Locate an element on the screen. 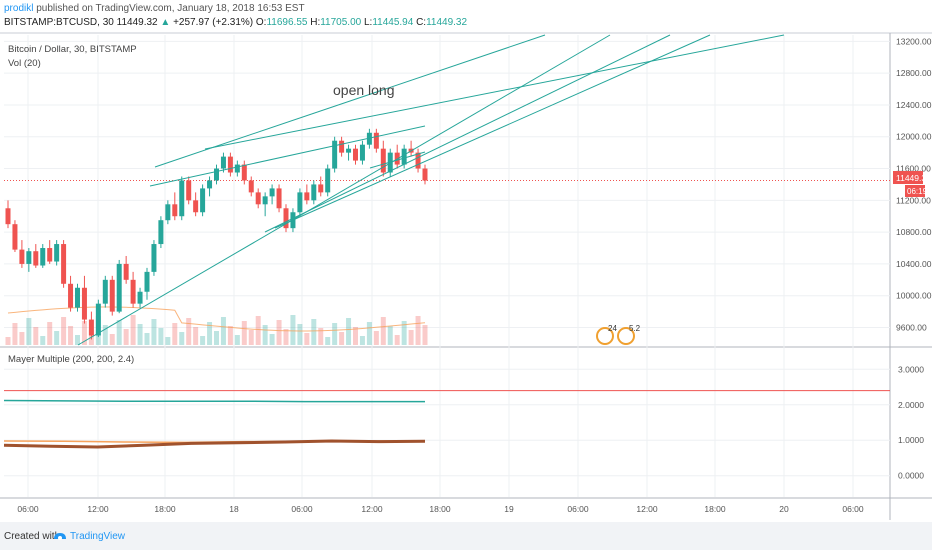 The width and height of the screenshot is (932, 550). open-value: 11696.55 is located at coordinates (287, 22).